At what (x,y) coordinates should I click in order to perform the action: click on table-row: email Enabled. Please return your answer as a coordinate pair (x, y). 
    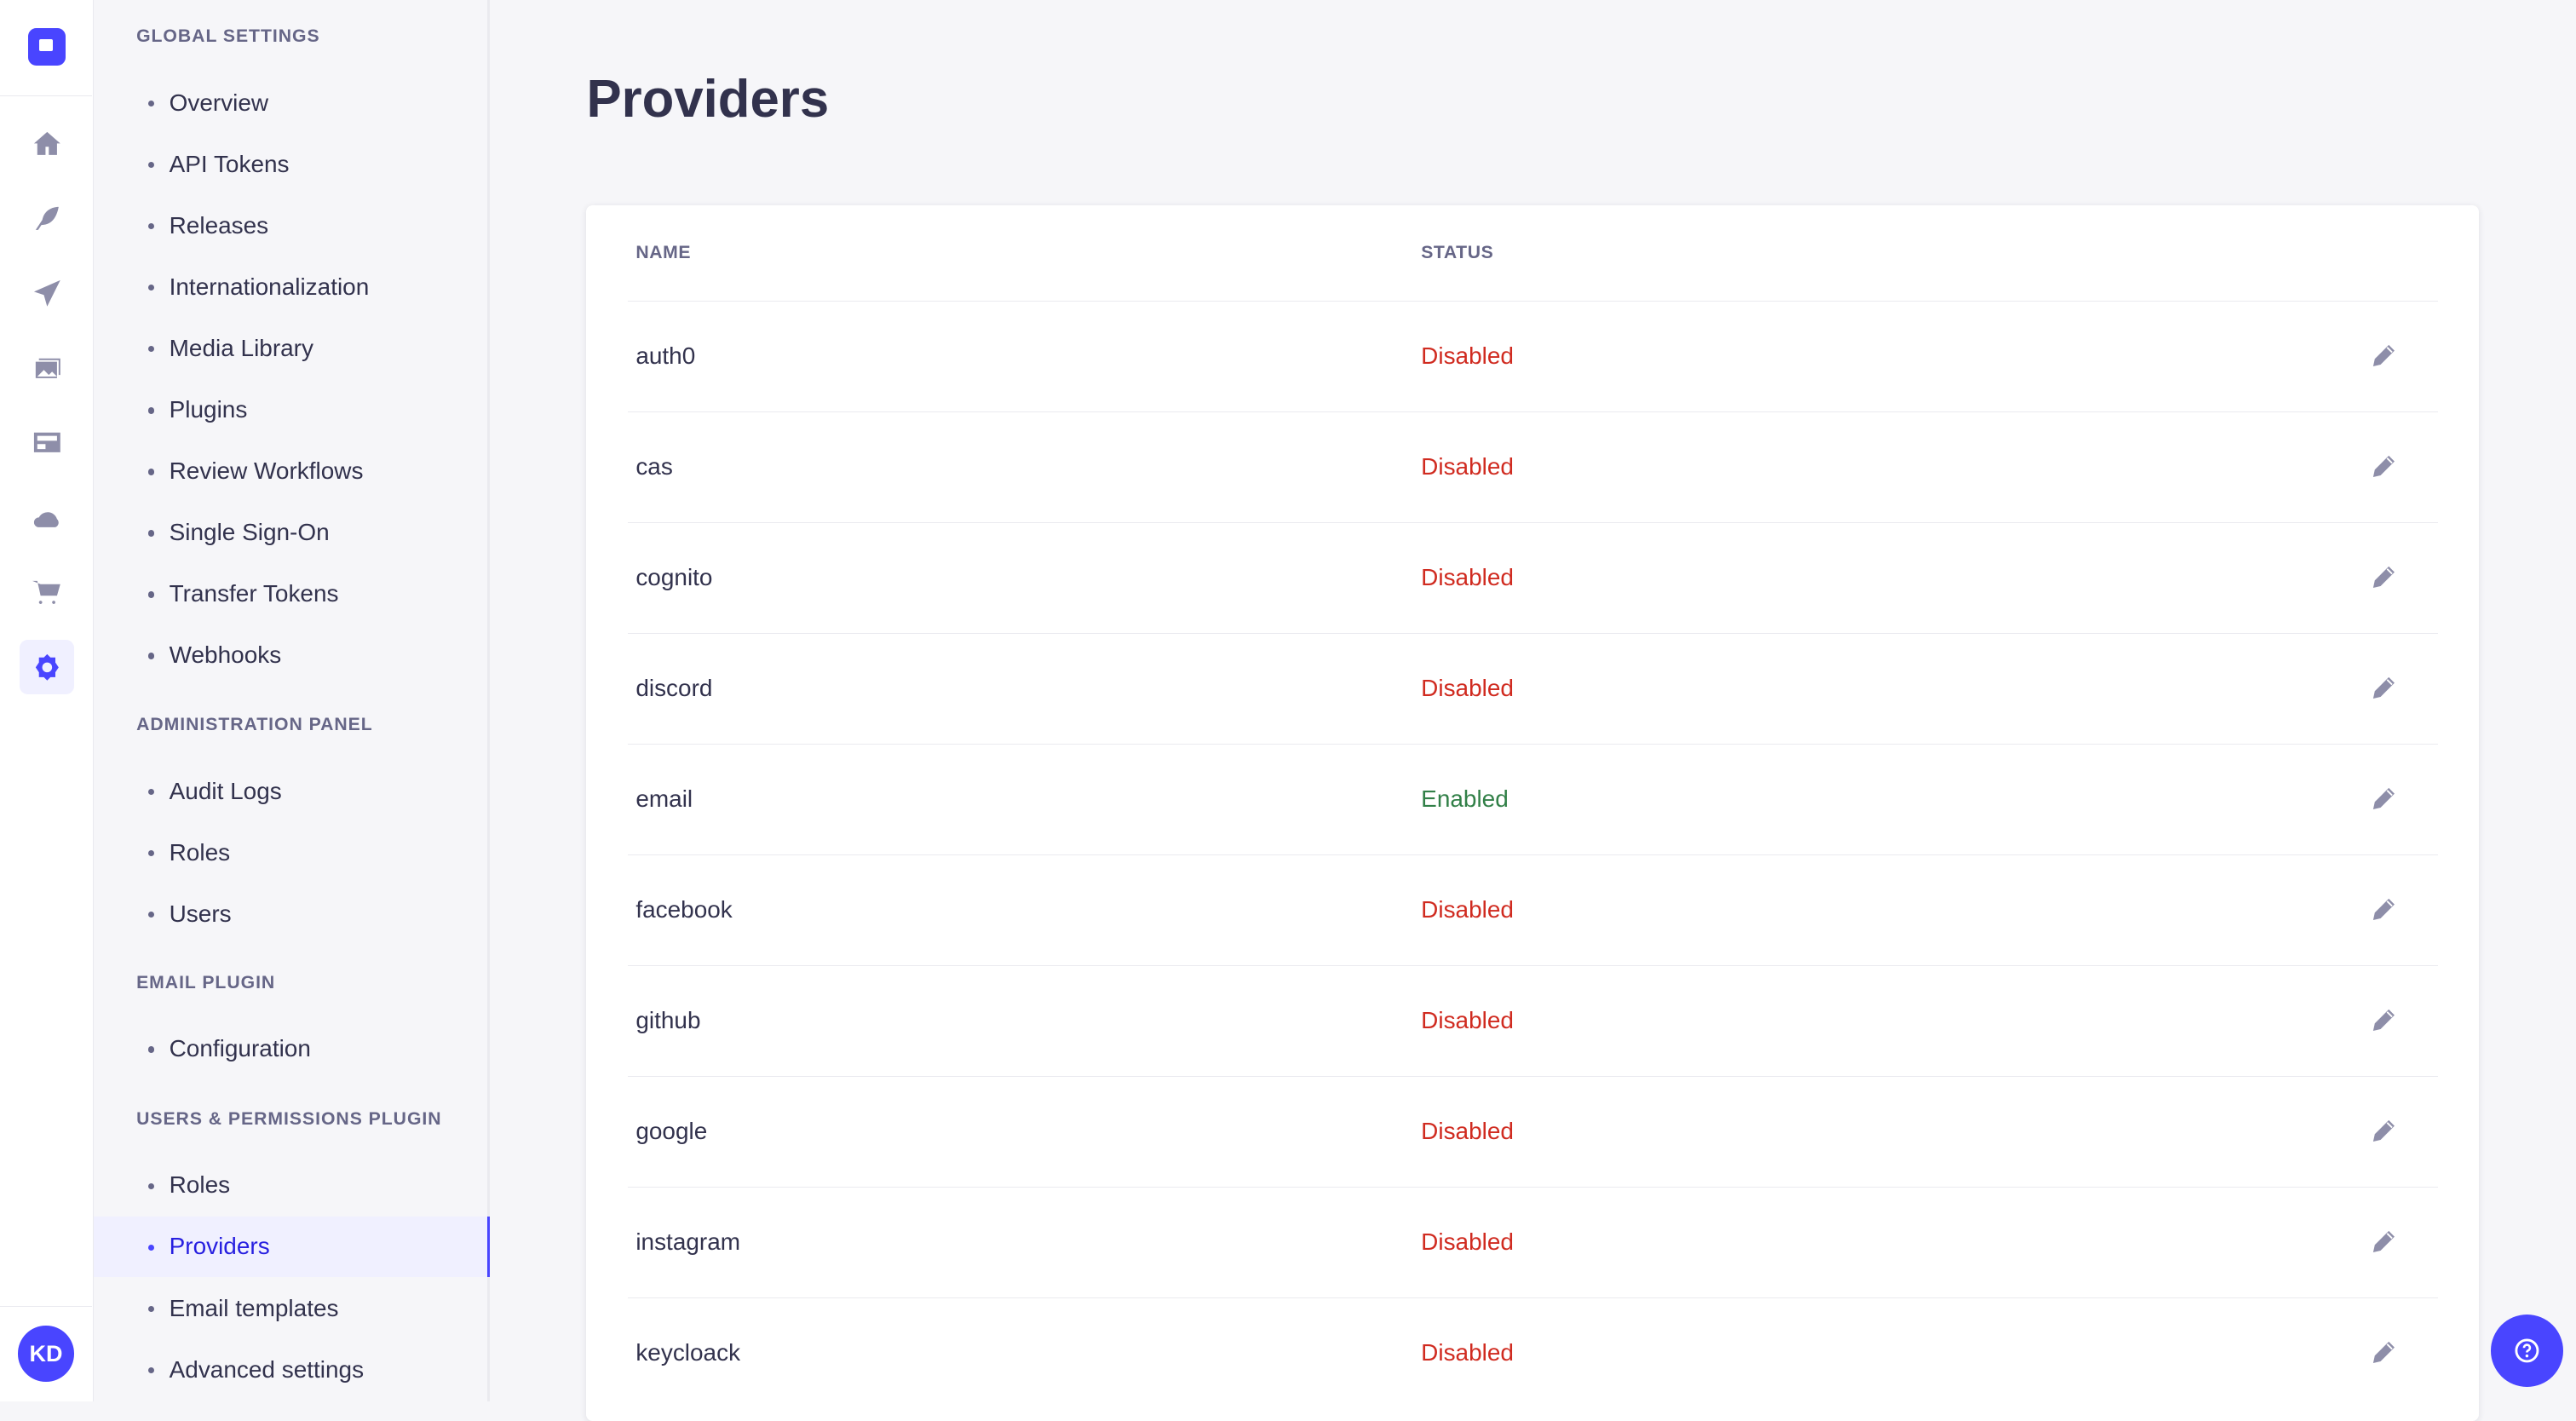
    Looking at the image, I should click on (1533, 798).